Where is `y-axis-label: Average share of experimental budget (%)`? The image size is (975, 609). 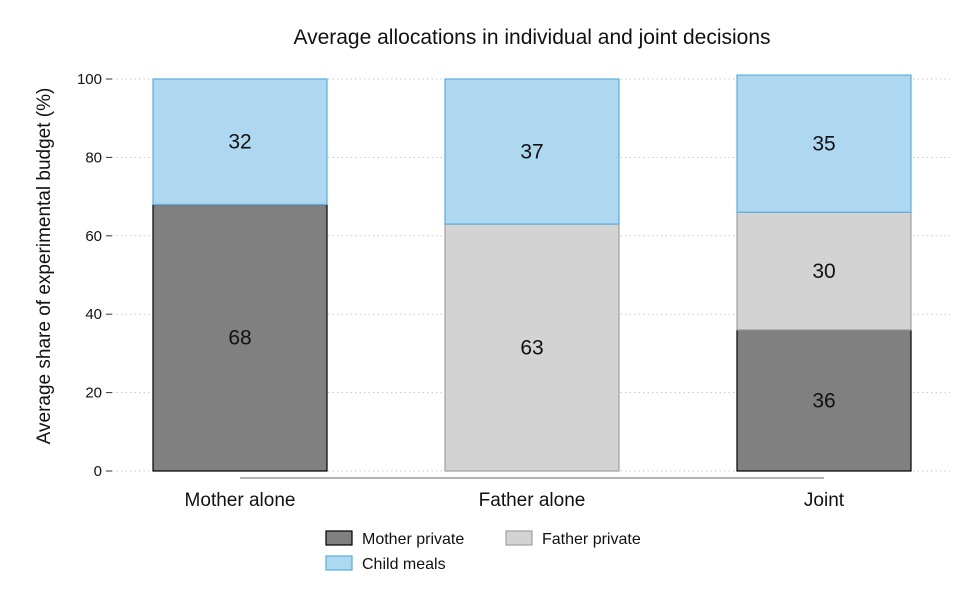 y-axis-label: Average share of experimental budget (%) is located at coordinates (44, 266).